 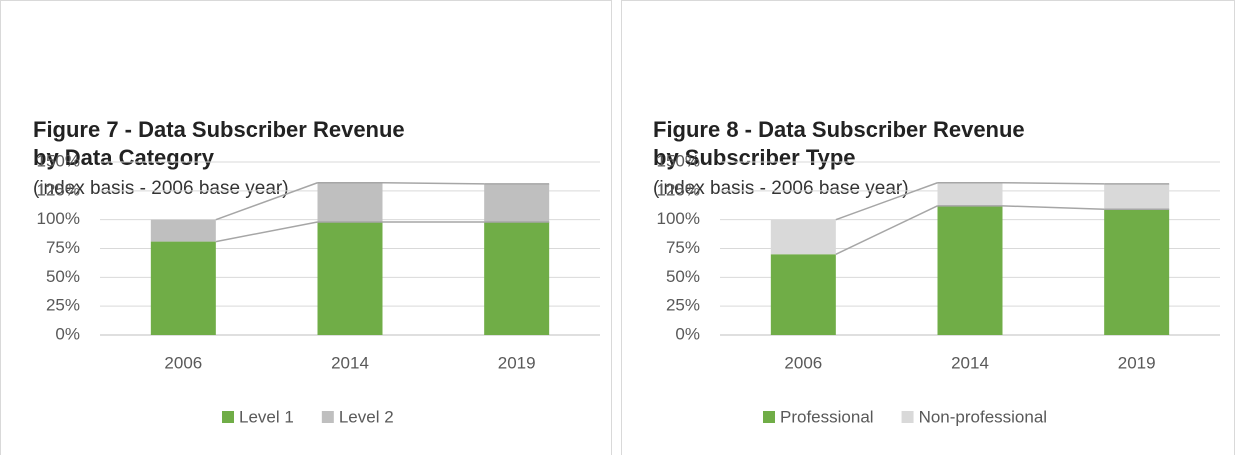 What do you see at coordinates (983, 416) in the screenshot?
I see `legend-label: Non-professional` at bounding box center [983, 416].